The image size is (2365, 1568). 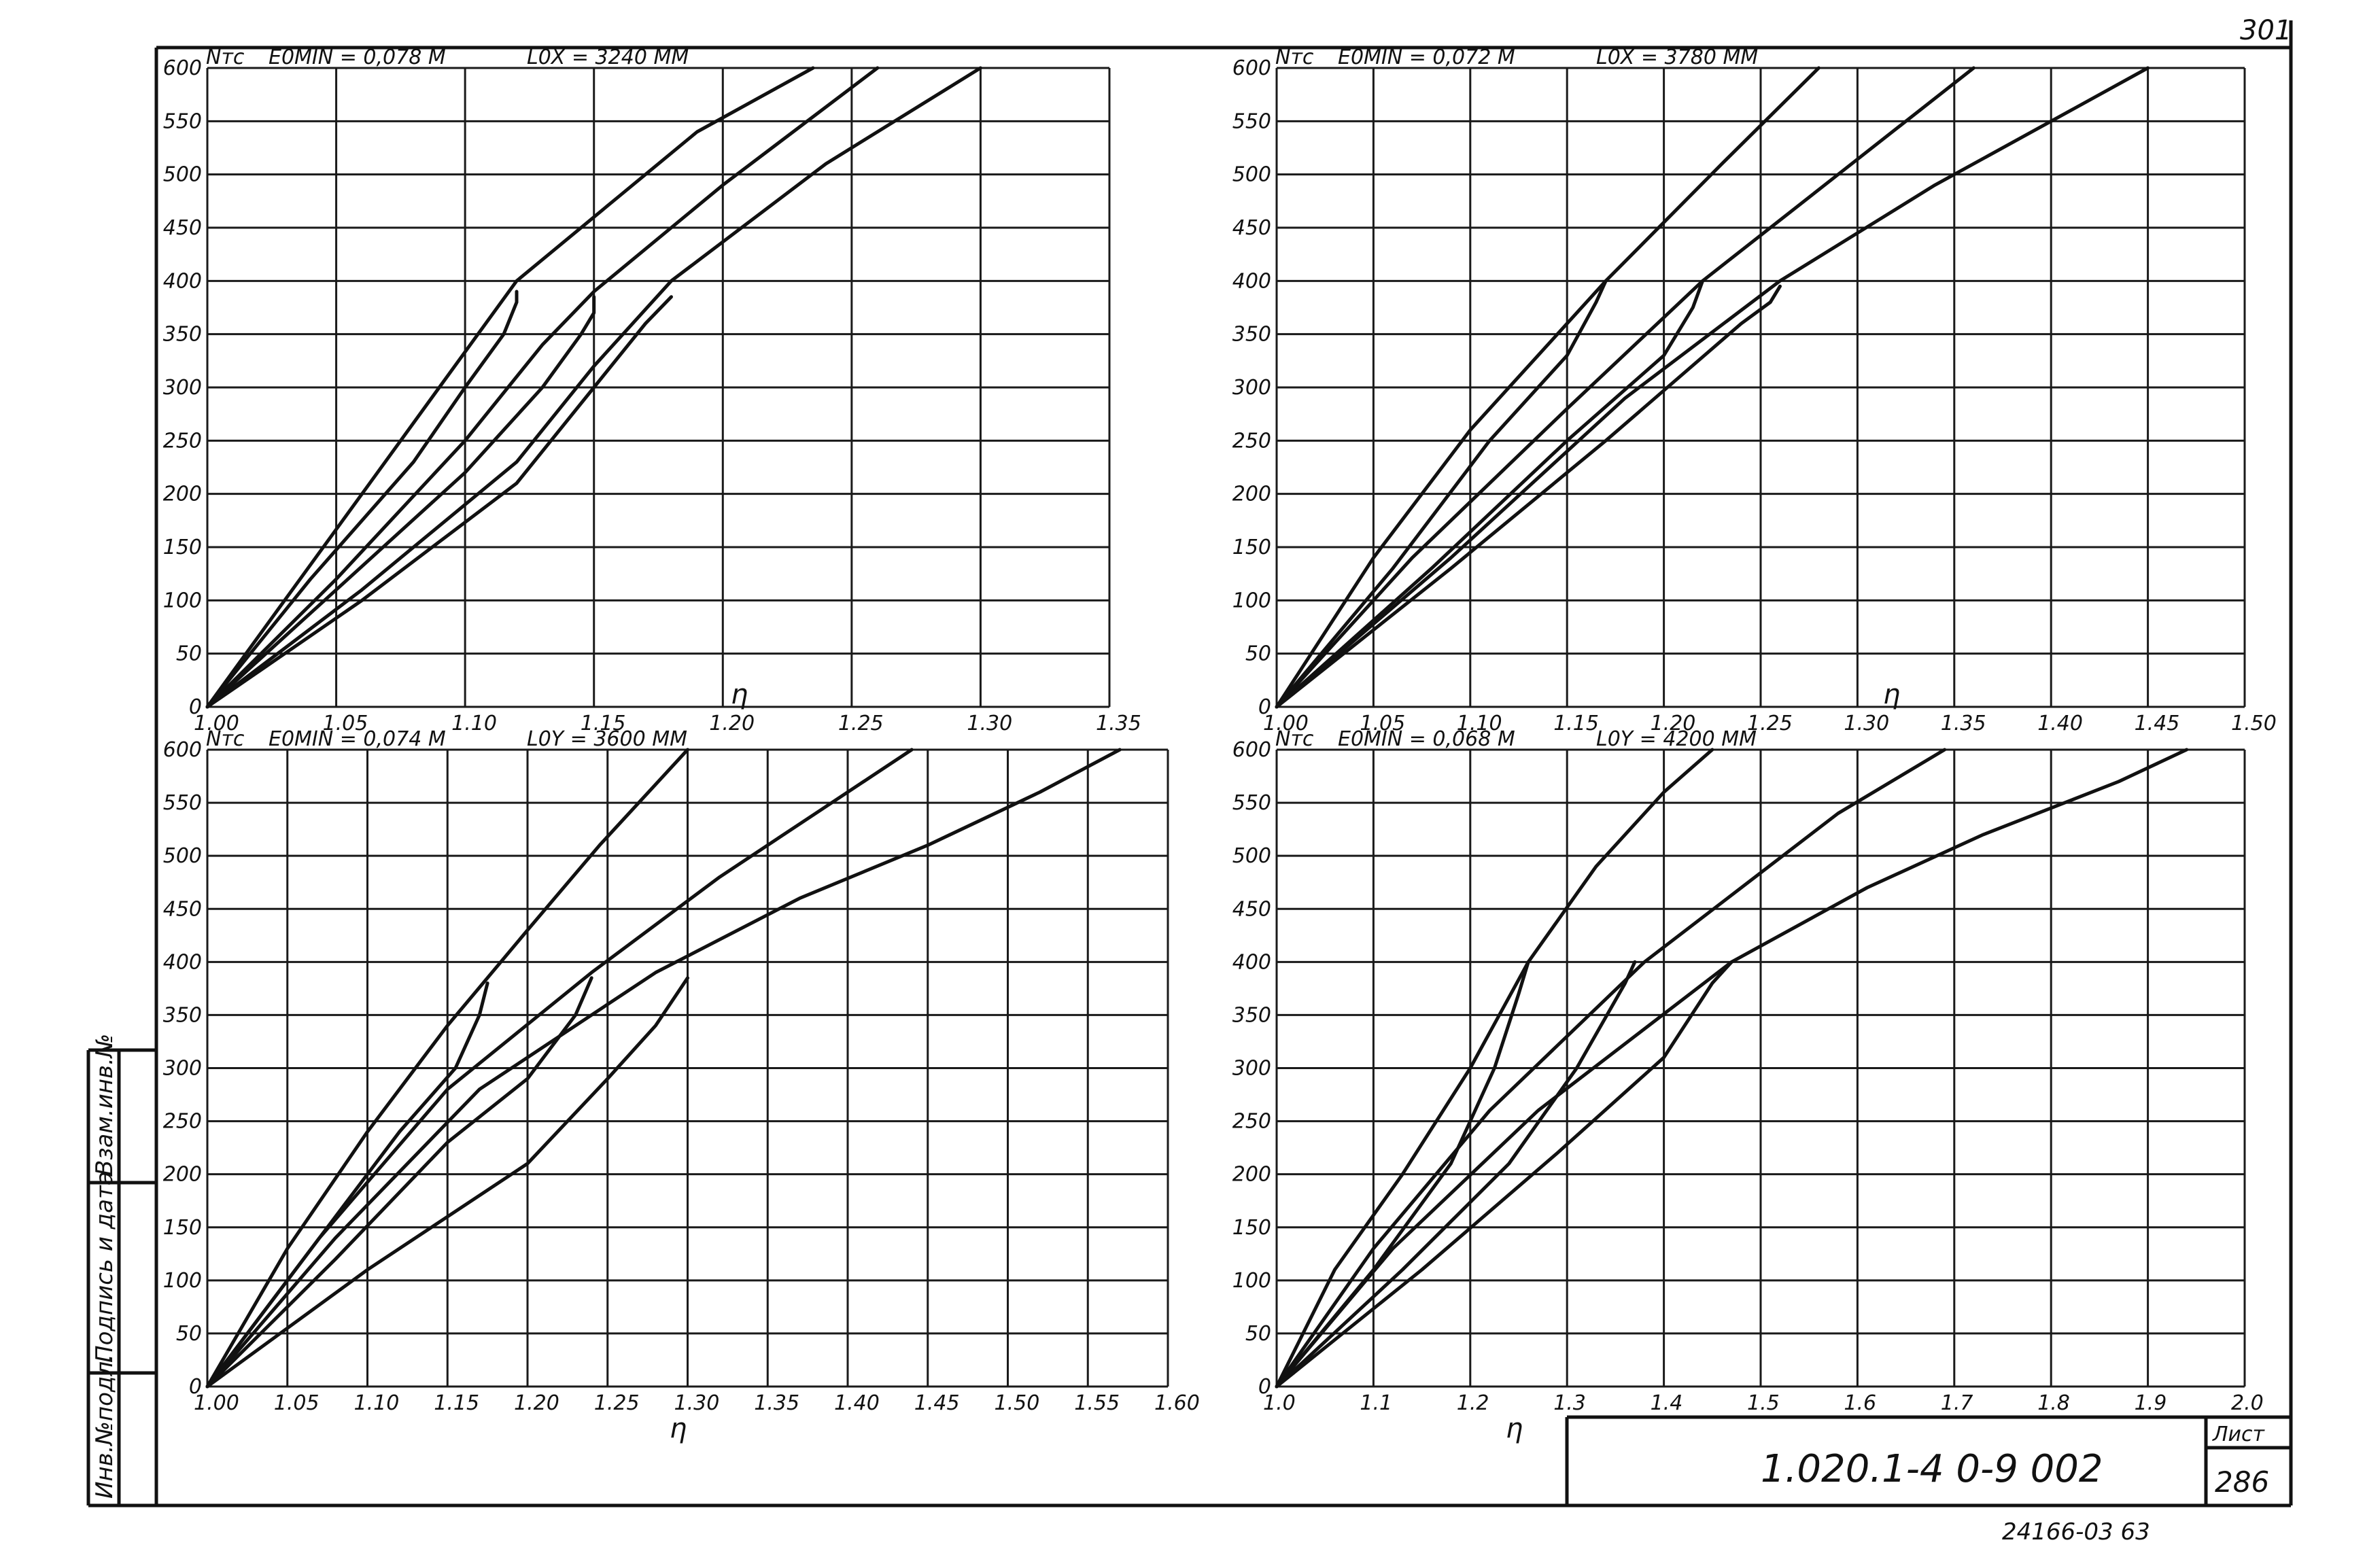 I want to click on param-length: L0X = 3780 ММ, so click(x=1677, y=57).